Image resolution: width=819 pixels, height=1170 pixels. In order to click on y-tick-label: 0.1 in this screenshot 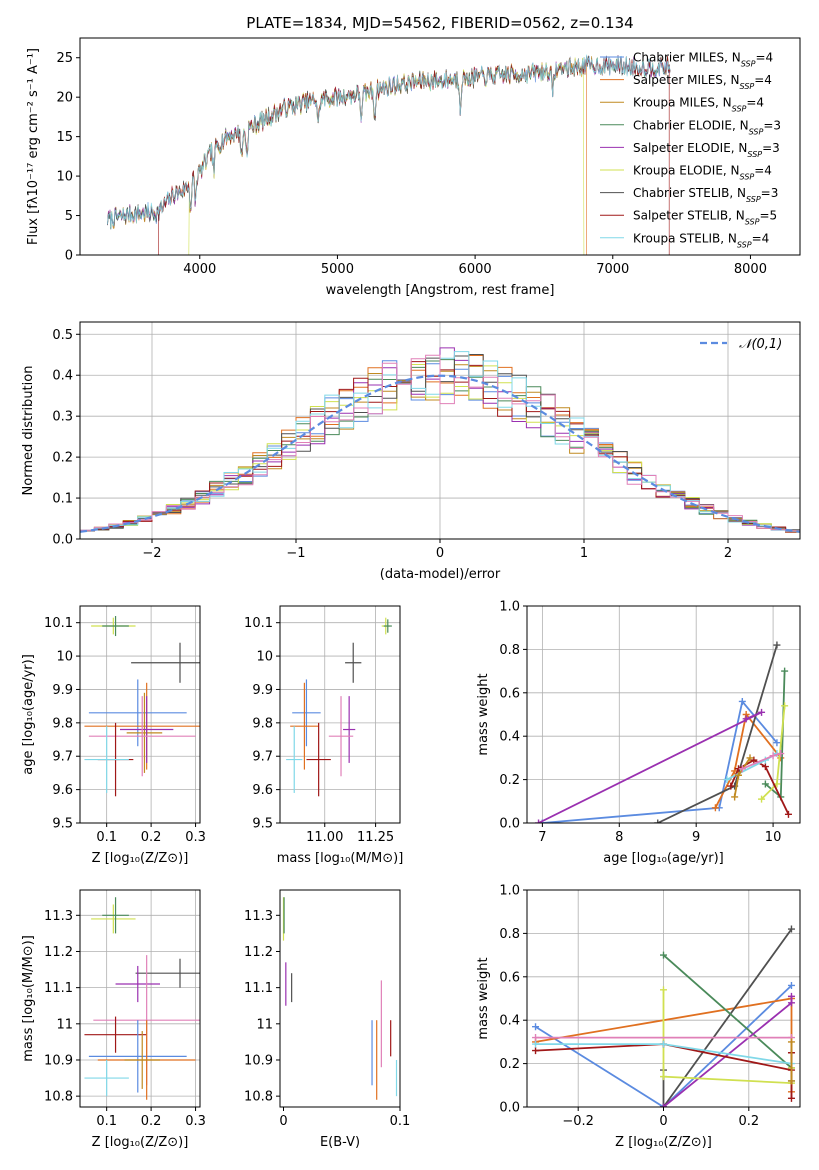, I will do `click(62, 499)`.